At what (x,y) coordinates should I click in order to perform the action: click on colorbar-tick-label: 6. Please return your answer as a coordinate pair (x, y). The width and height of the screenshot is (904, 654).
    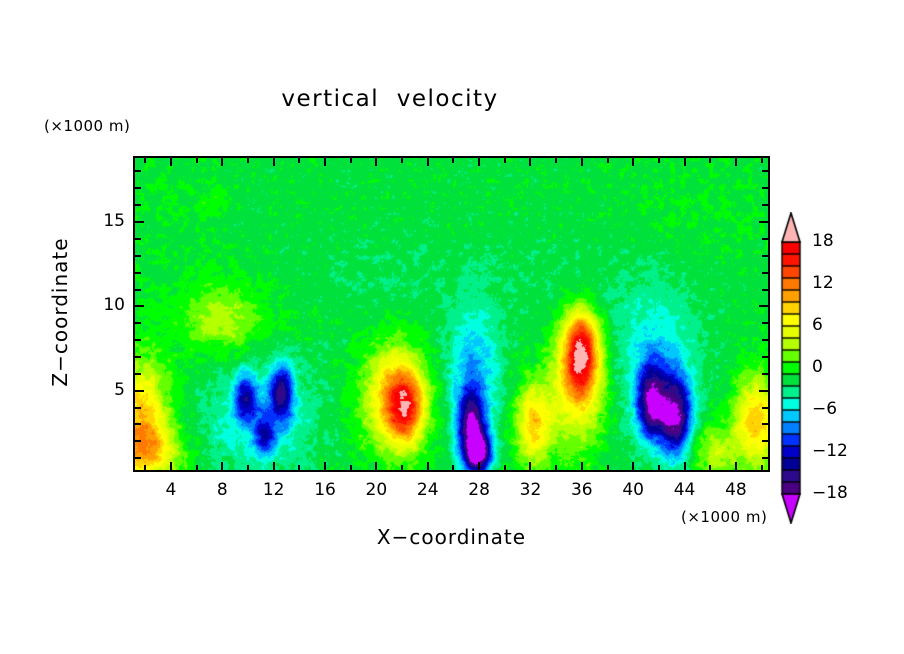
    Looking at the image, I should click on (817, 325).